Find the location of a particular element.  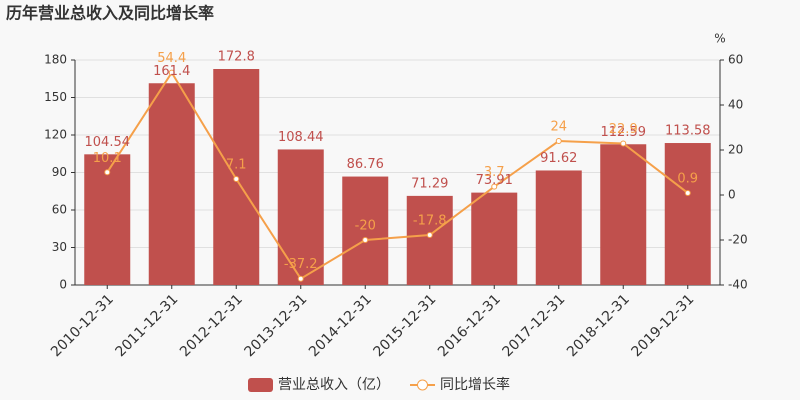

bar-value-label: 73.91 is located at coordinates (494, 180).